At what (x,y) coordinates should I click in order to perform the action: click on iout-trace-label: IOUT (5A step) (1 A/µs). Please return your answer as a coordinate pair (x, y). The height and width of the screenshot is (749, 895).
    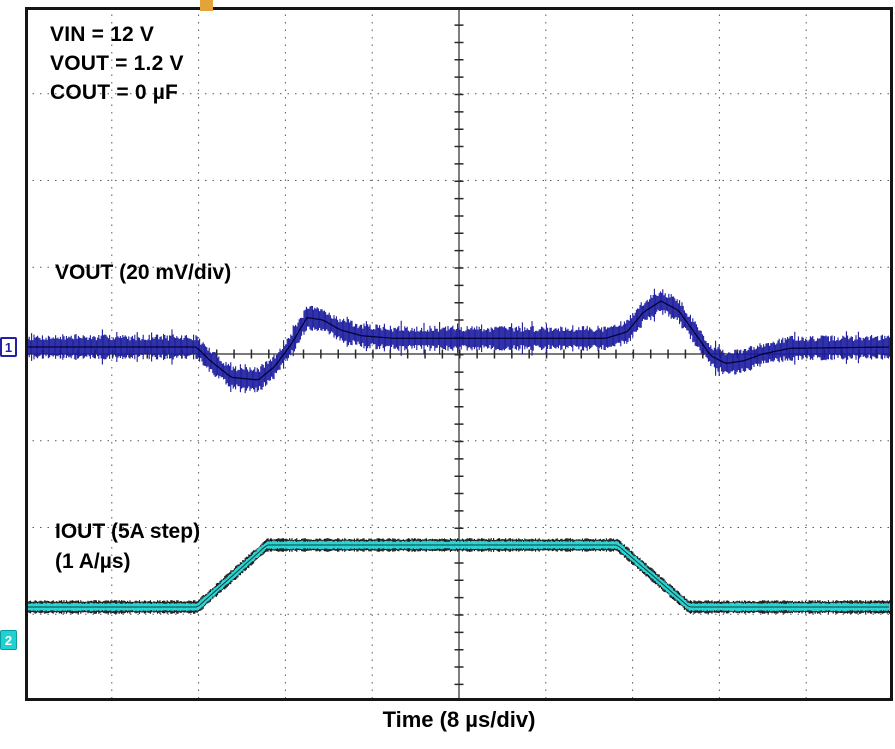
    Looking at the image, I should click on (127, 547).